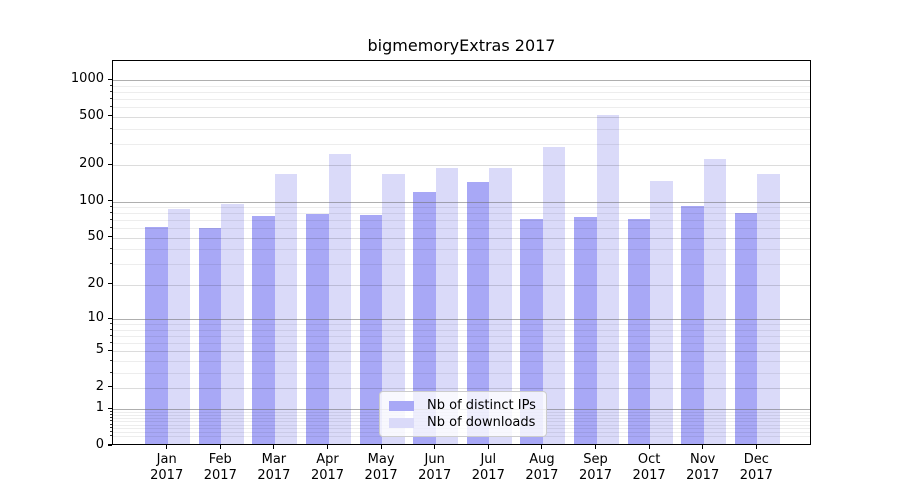 The height and width of the screenshot is (500, 900). I want to click on y-tick-label: 20, so click(95, 283).